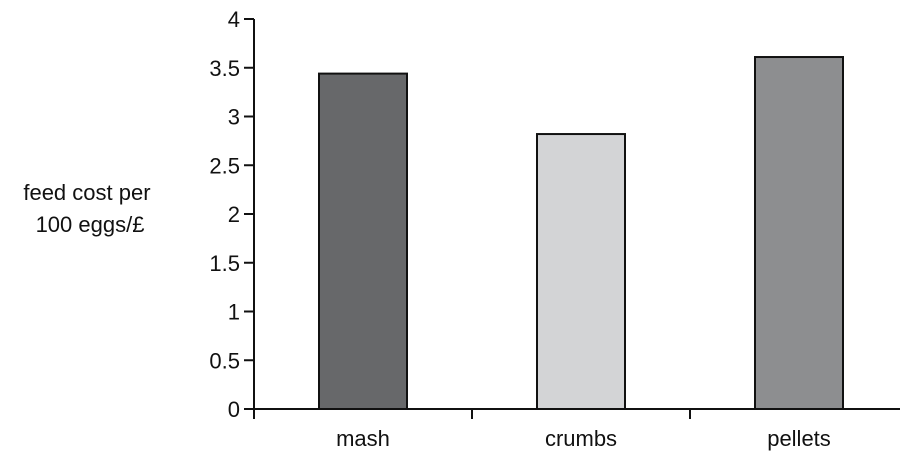 Image resolution: width=900 pixels, height=460 pixels. Describe the element at coordinates (581, 438) in the screenshot. I see `x-category-label: crumbs` at that location.